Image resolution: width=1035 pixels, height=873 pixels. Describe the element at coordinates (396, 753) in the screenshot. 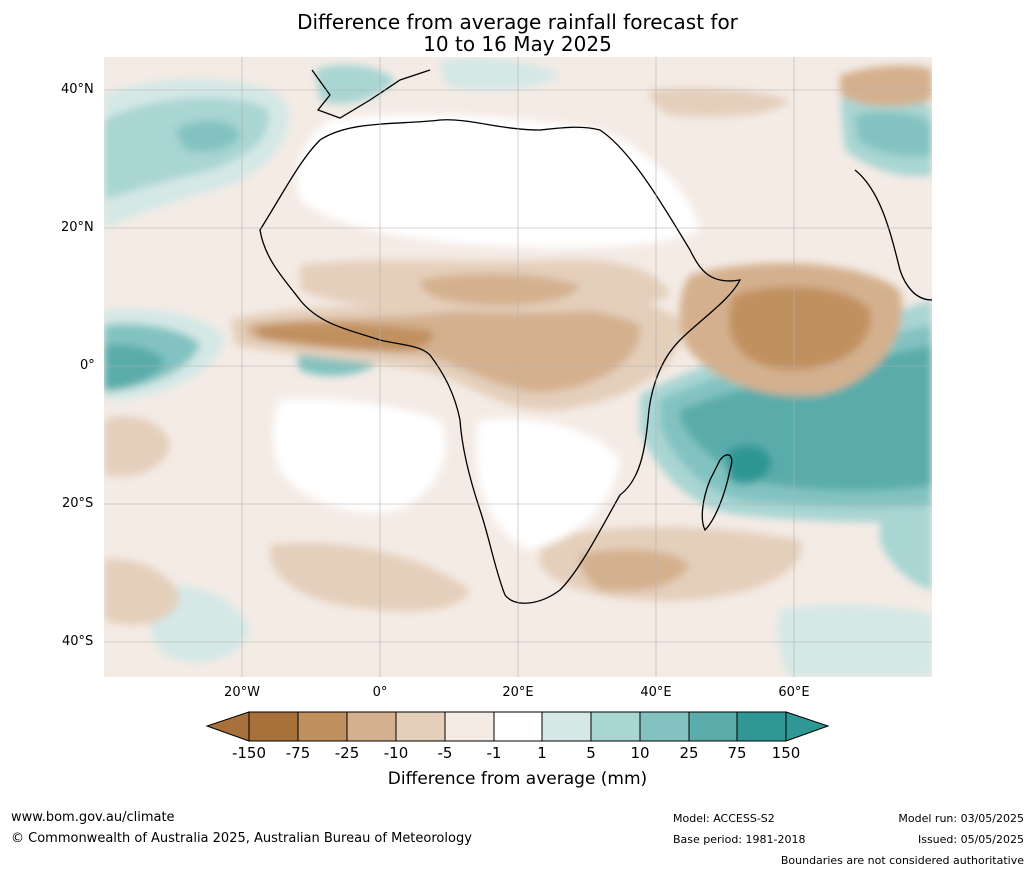

I see `colorbar-tick: -10` at that location.